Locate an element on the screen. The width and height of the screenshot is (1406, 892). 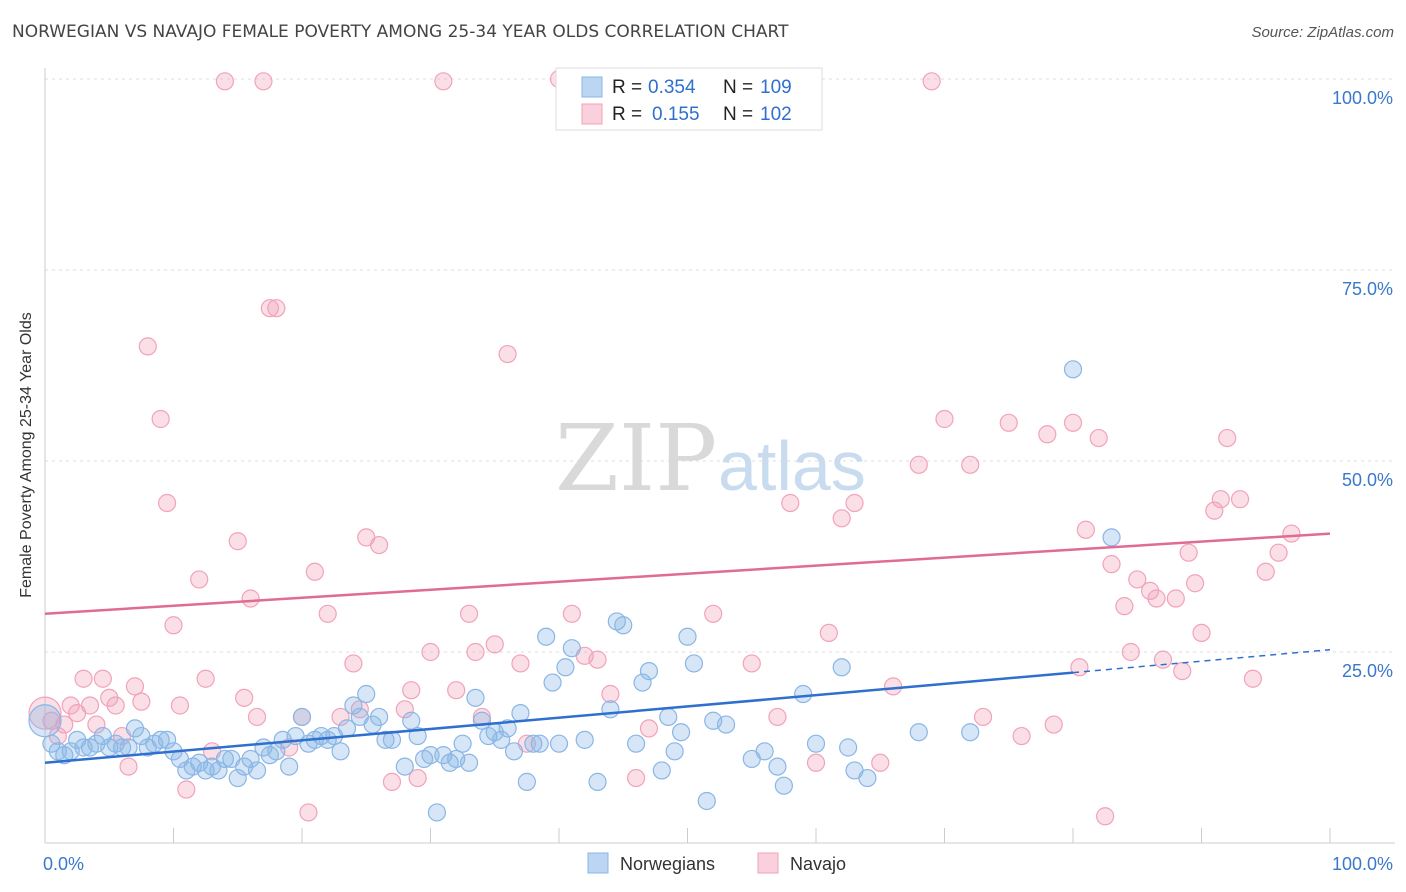
stats-r-label-0: R = is located at coordinates (627, 87).